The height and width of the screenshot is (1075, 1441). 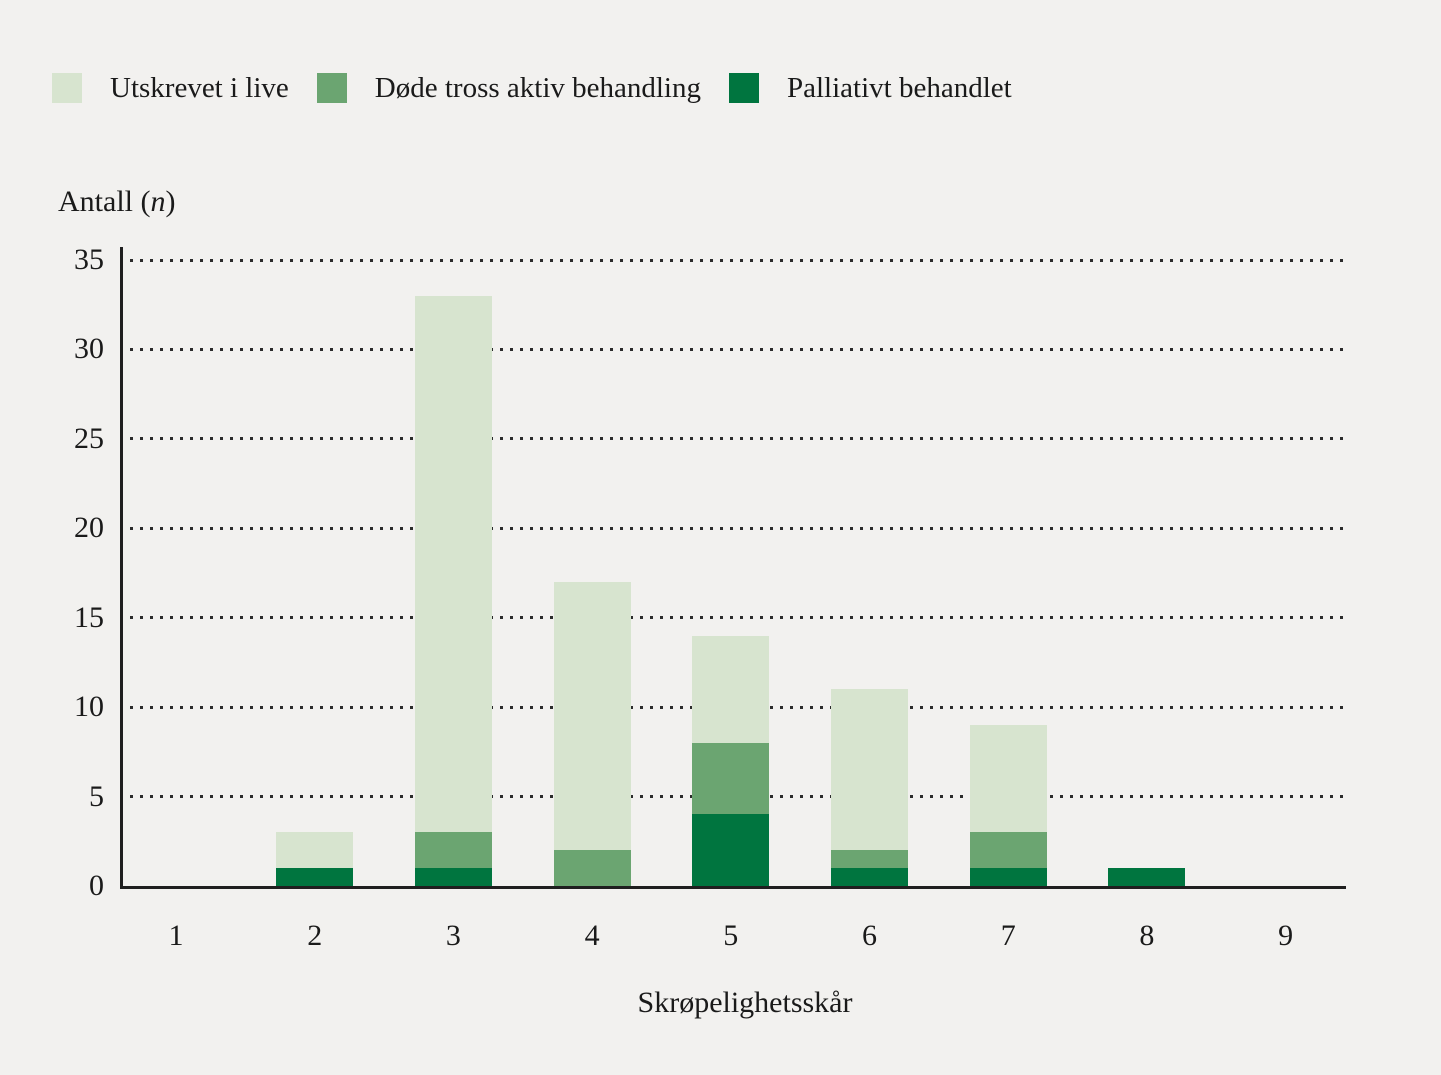 What do you see at coordinates (731, 935) in the screenshot?
I see `x-tick-label-5: 5` at bounding box center [731, 935].